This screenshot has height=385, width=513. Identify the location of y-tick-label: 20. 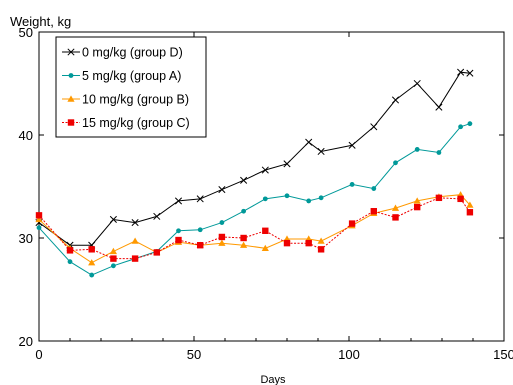
(26, 341).